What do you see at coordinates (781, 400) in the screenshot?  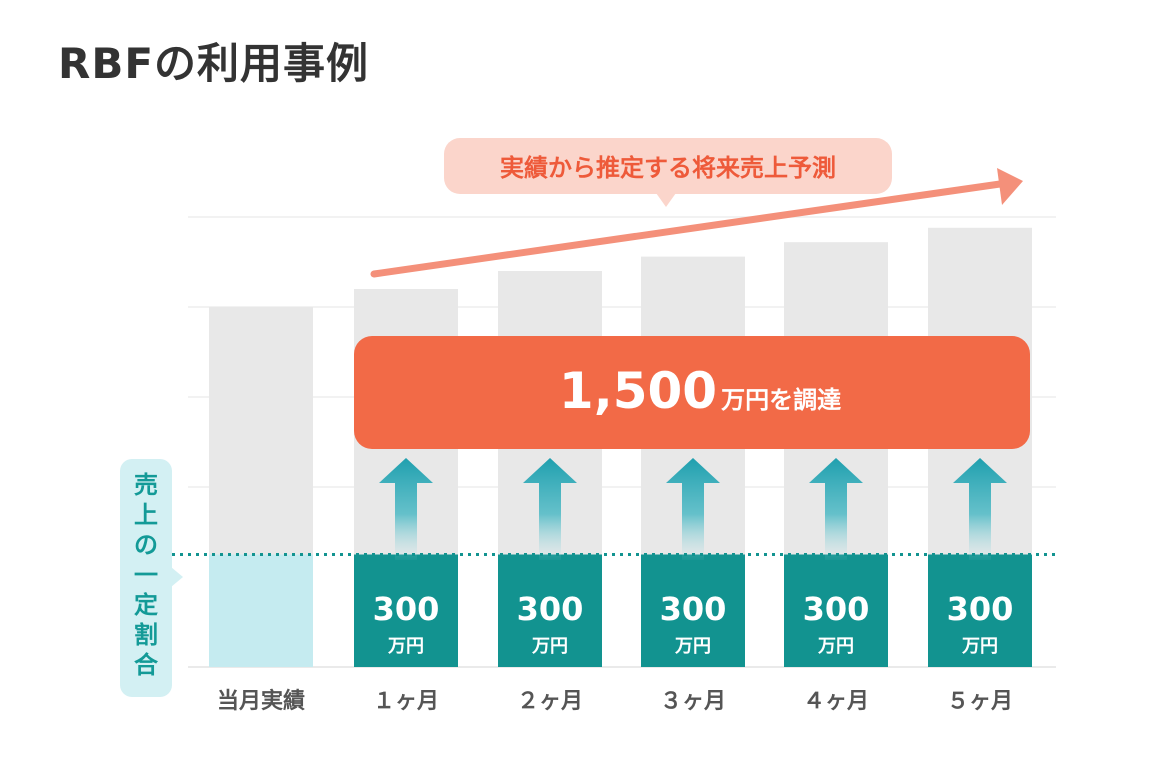 I see `funding-suffix: 万円を調達` at bounding box center [781, 400].